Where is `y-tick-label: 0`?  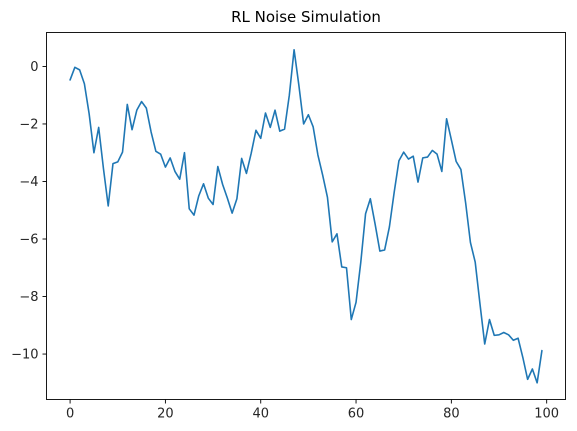
y-tick-label: 0 is located at coordinates (34, 67).